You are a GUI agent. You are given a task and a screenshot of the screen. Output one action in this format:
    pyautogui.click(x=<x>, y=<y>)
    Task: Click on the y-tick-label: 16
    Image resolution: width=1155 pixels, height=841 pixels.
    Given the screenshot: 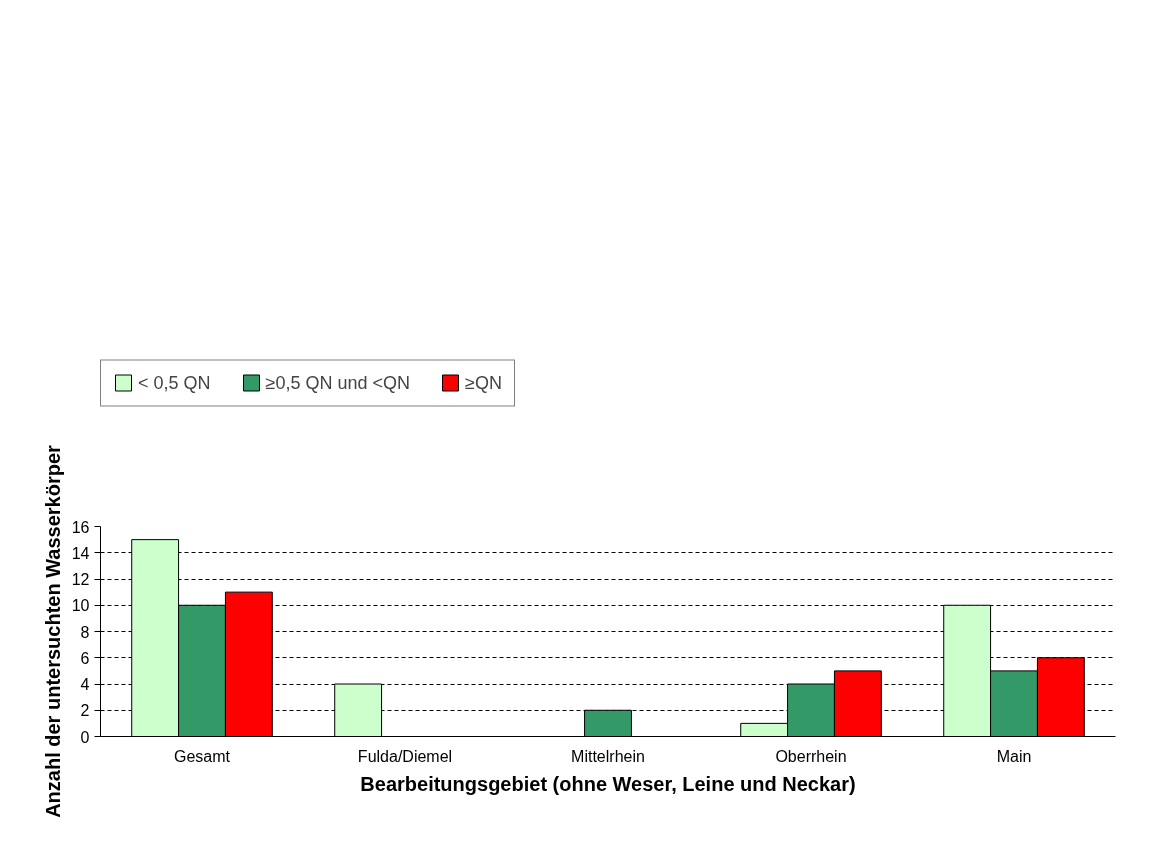 What is the action you would take?
    pyautogui.click(x=80, y=527)
    